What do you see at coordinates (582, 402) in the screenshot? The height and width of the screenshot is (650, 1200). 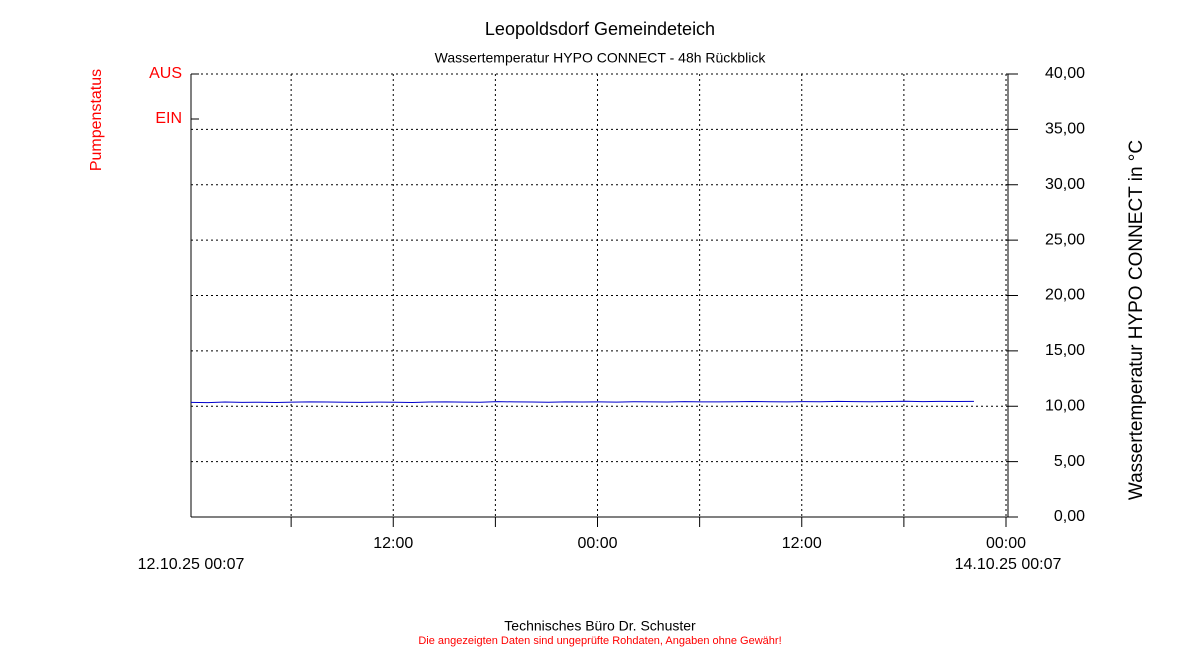 I see `data-line` at bounding box center [582, 402].